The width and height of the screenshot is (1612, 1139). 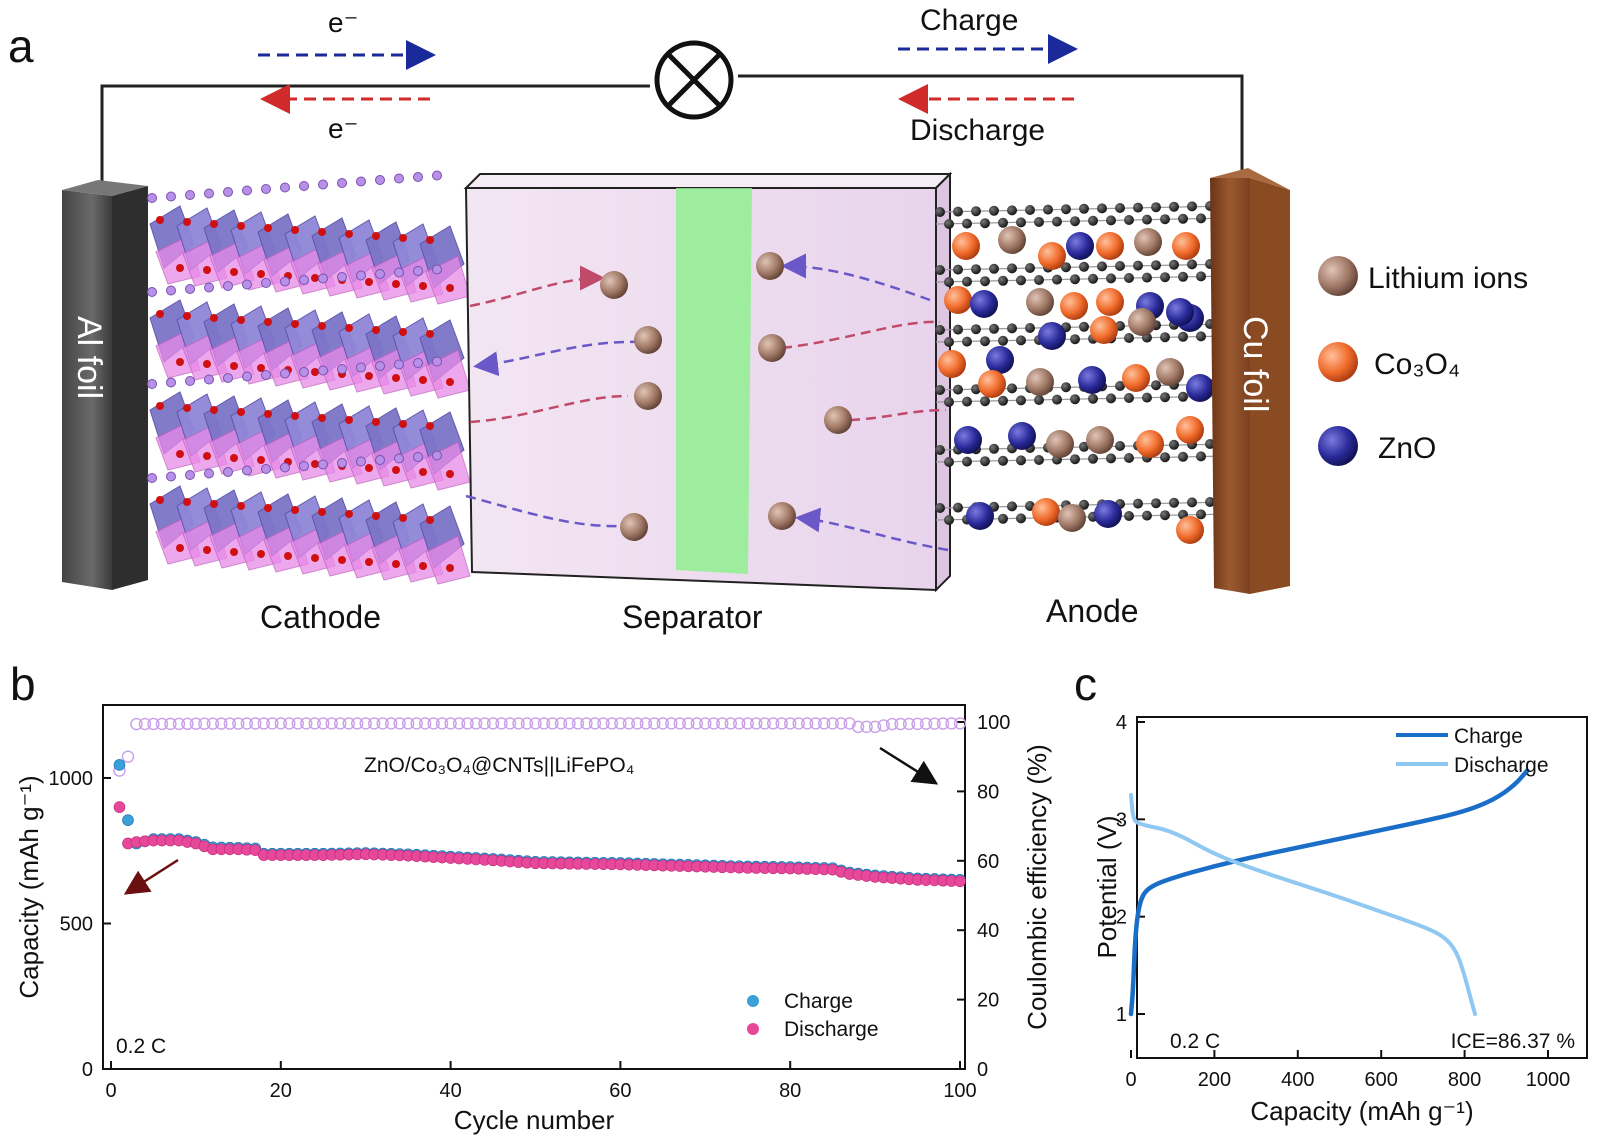 What do you see at coordinates (620, 1091) in the screenshot?
I see `x-tick-label: 60` at bounding box center [620, 1091].